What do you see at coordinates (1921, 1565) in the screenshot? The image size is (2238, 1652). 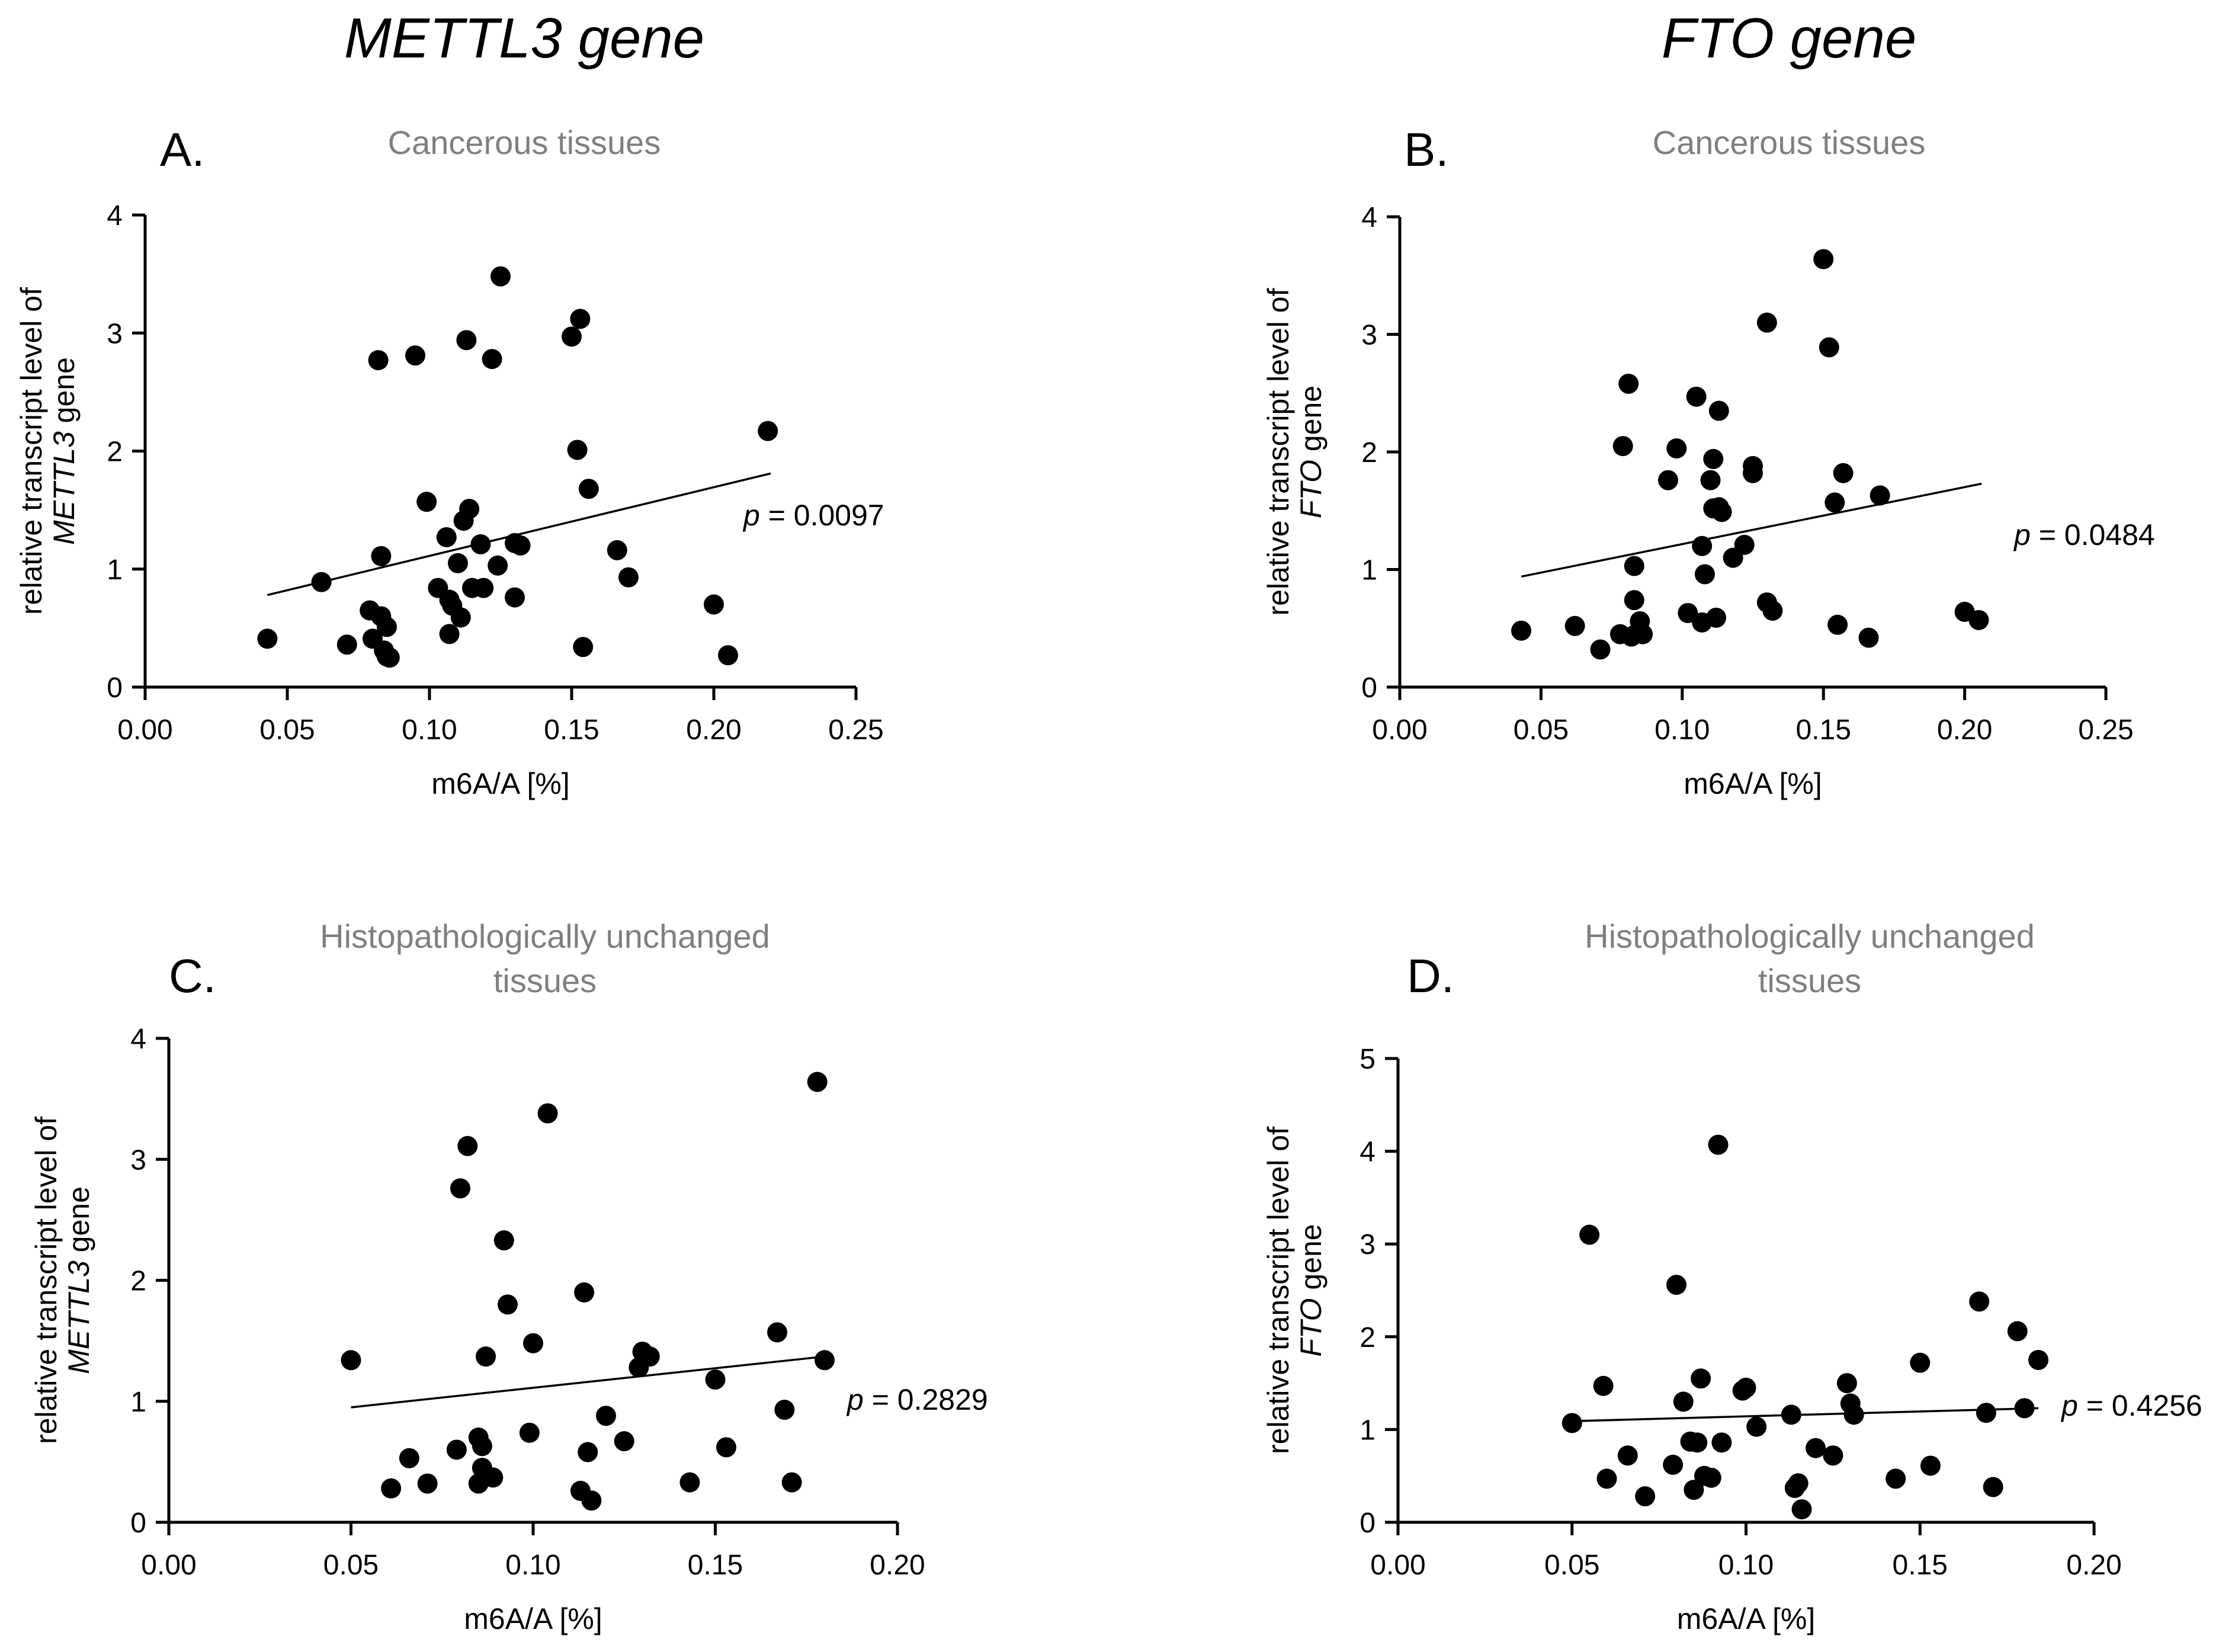 I see `x-tick-label: 0.15` at bounding box center [1921, 1565].